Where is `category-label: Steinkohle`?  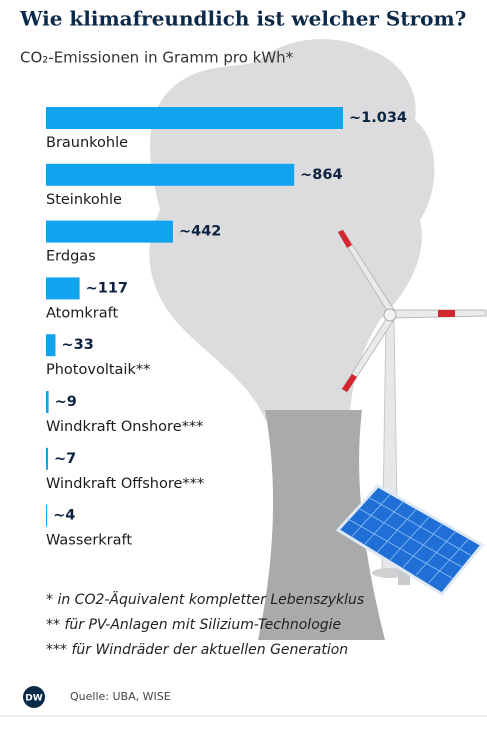 category-label: Steinkohle is located at coordinates (84, 200).